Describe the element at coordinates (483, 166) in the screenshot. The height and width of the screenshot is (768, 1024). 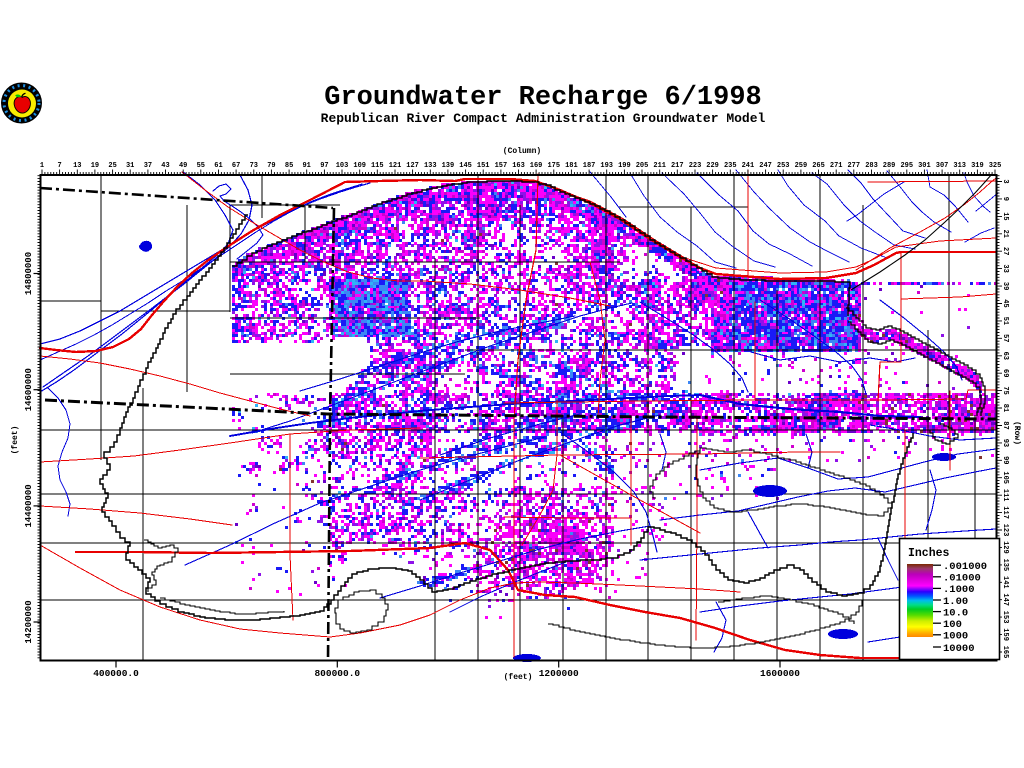
I see `svg-text: 151` at that location.